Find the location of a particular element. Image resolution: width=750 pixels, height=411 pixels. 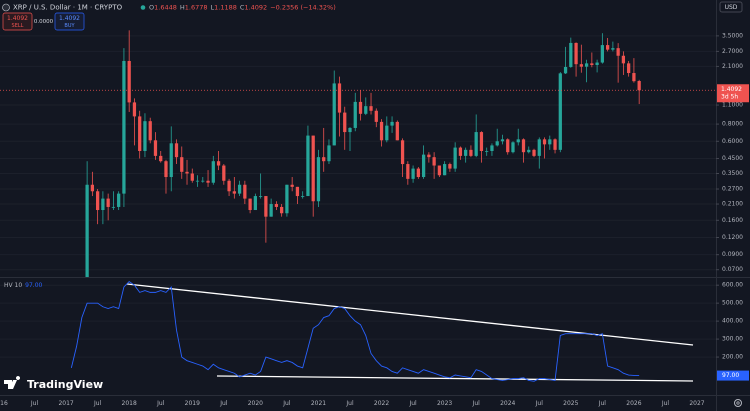

y-tick-label: 400.00 is located at coordinates (732, 321).